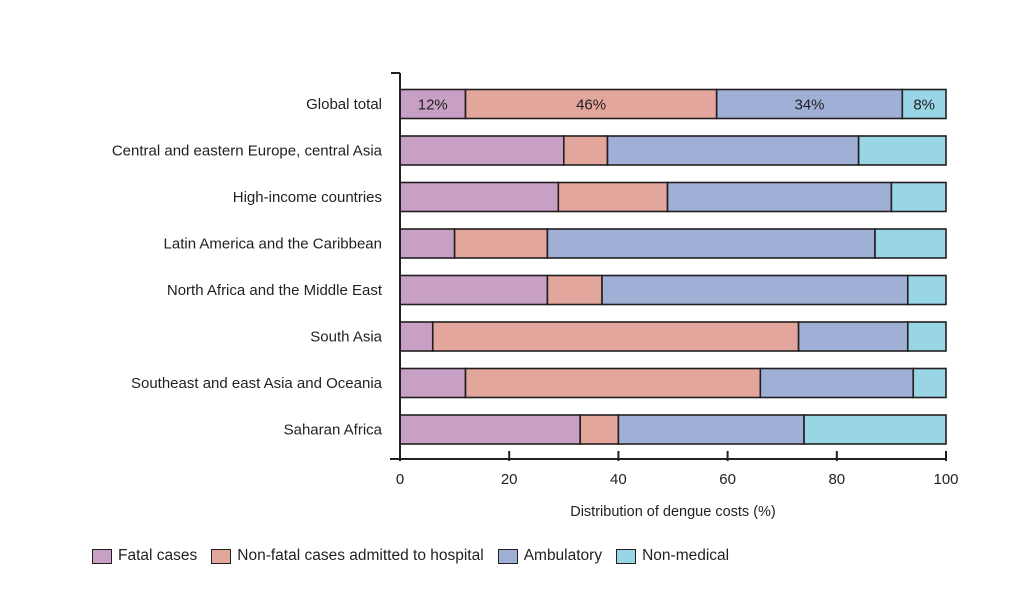 The height and width of the screenshot is (594, 1024). I want to click on x-tick-label: 20, so click(509, 479).